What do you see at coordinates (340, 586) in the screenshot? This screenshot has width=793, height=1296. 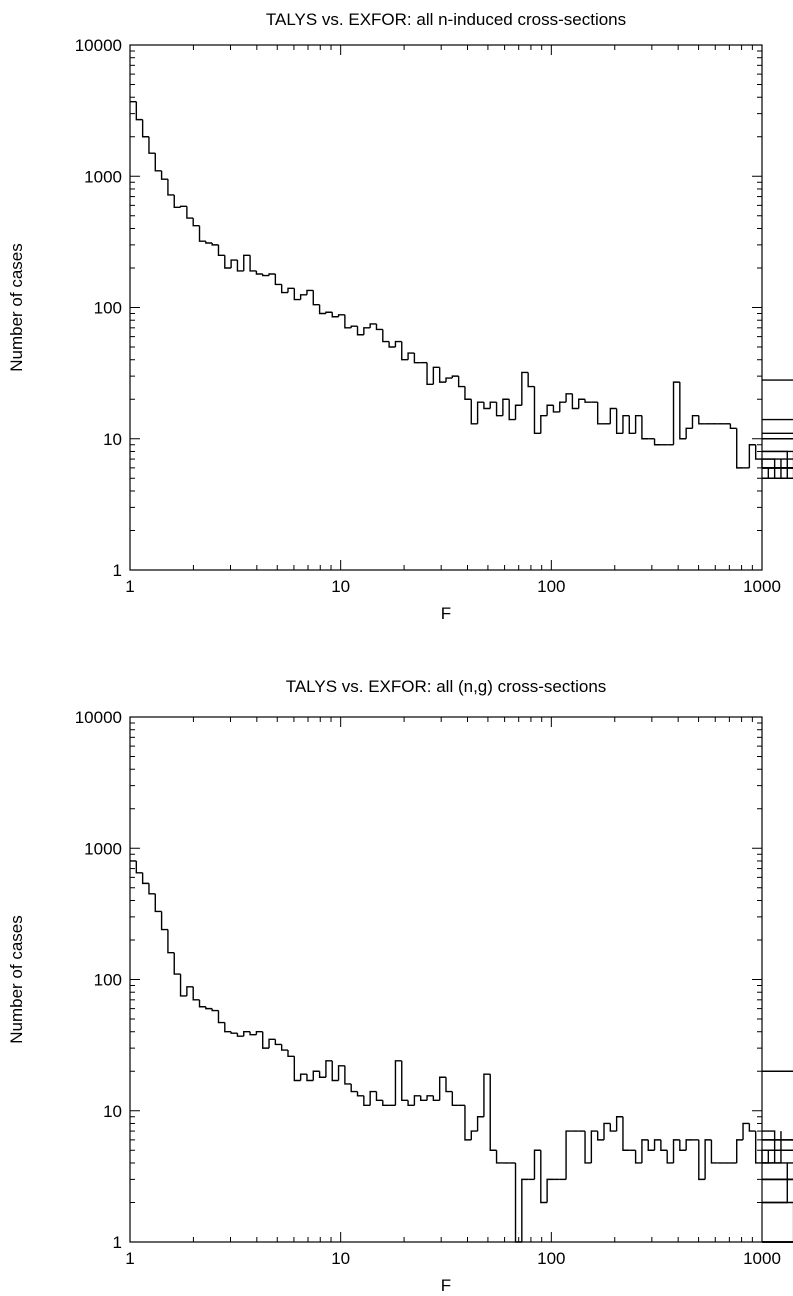 I see `x-tick-label: 10` at bounding box center [340, 586].